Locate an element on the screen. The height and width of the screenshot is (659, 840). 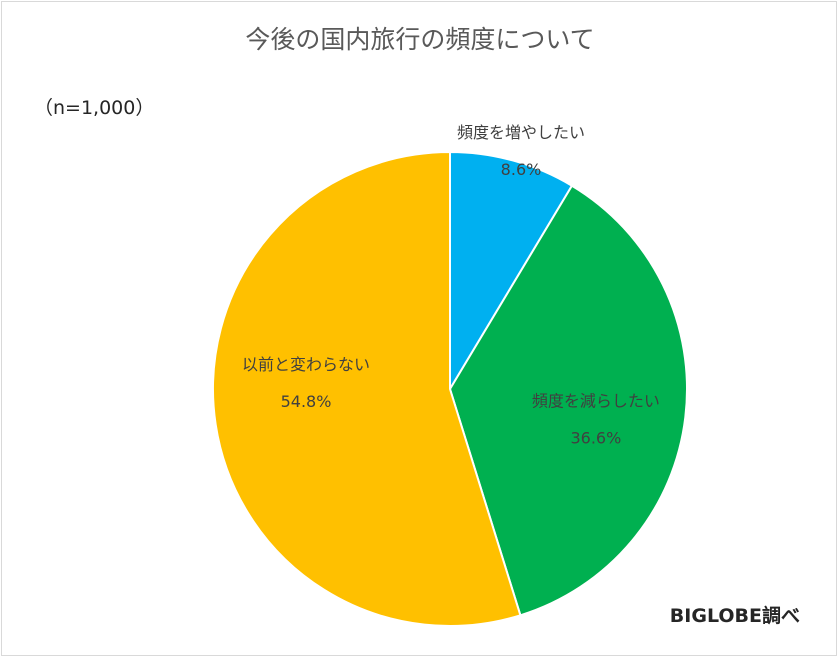
slice-value-2: 54.8% is located at coordinates (306, 401).